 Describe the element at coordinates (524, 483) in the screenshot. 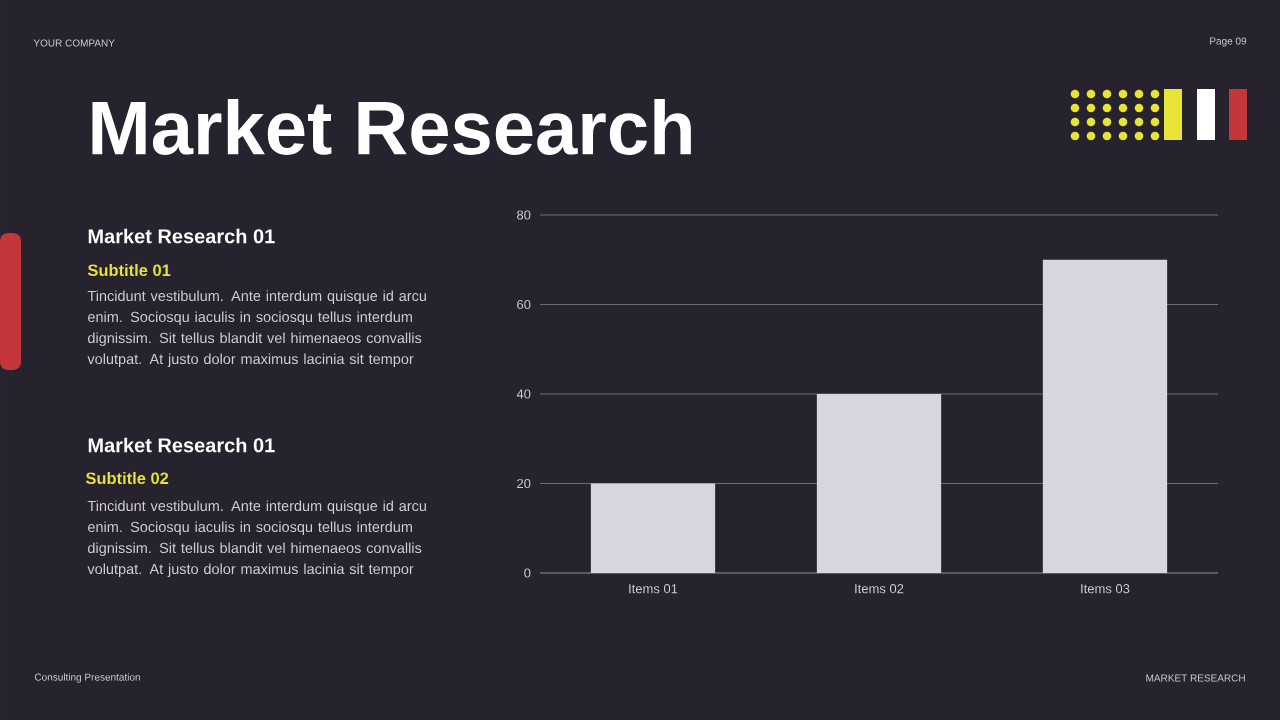

I see `y-tick-label: 20` at that location.